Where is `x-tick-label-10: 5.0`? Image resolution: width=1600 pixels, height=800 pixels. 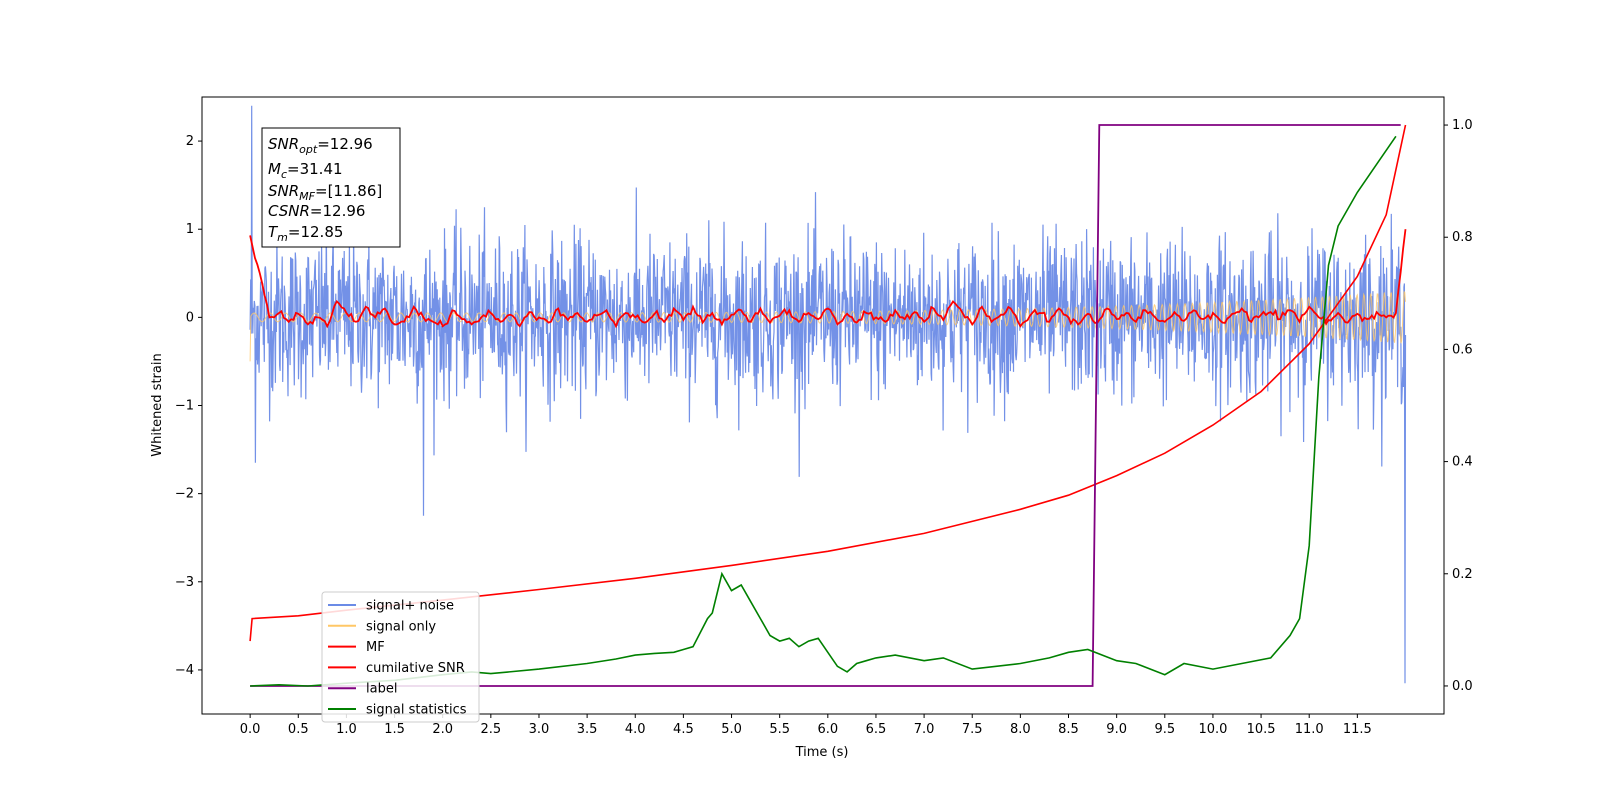
x-tick-label-10: 5.0 is located at coordinates (731, 729).